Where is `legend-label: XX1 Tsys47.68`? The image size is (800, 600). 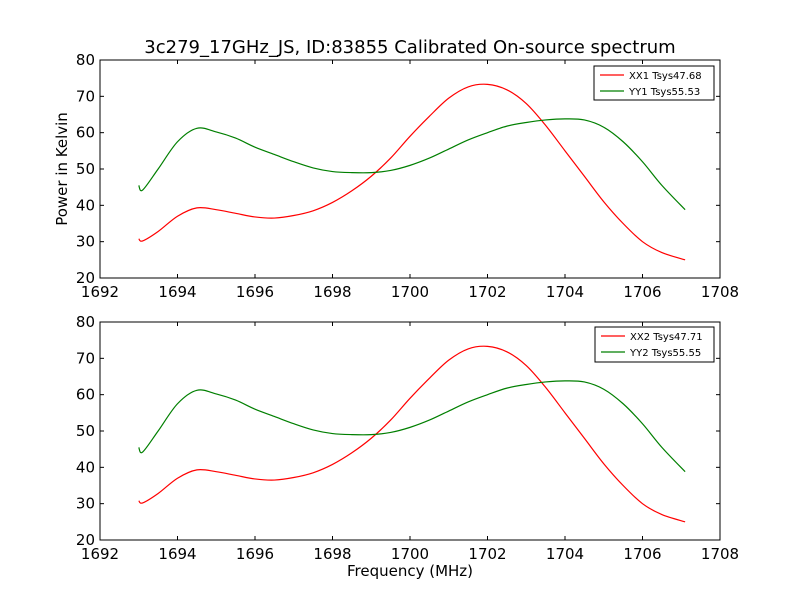 legend-label: XX1 Tsys47.68 is located at coordinates (665, 76).